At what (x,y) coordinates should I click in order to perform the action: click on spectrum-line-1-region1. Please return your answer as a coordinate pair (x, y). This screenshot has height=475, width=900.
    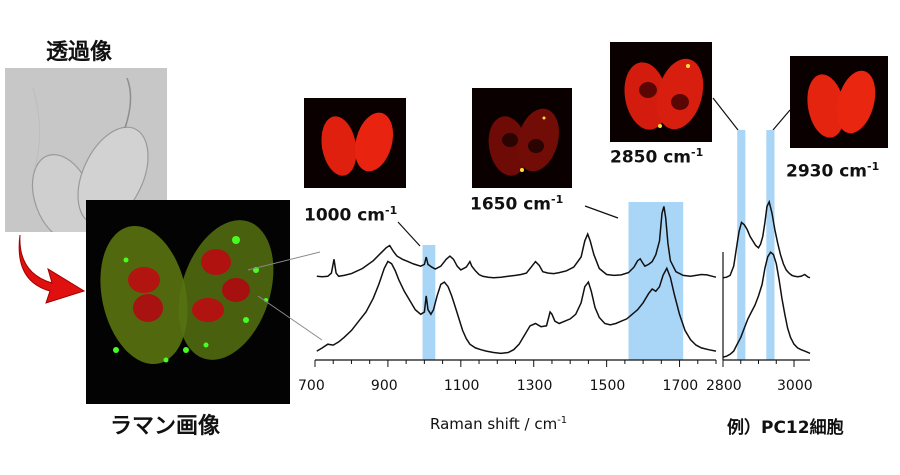
    Looking at the image, I should click on (516, 307).